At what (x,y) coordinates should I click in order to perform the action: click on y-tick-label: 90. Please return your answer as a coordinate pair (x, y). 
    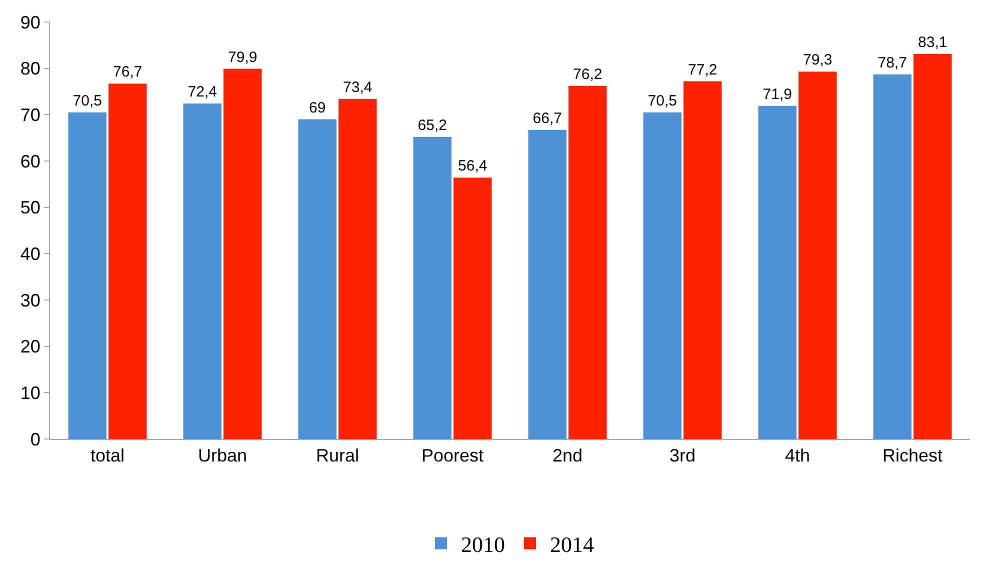
    Looking at the image, I should click on (30, 22).